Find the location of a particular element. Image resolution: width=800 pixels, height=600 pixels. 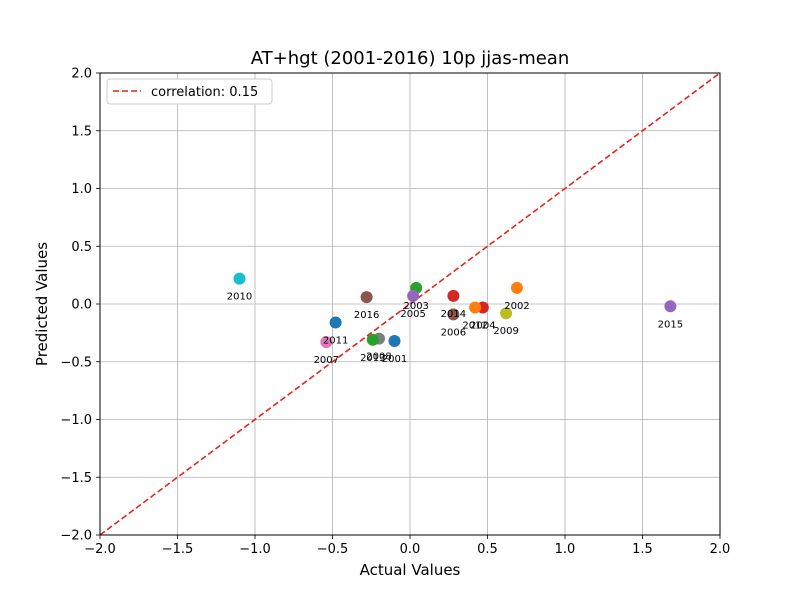

point-label-2012: 2012 is located at coordinates (474, 325).